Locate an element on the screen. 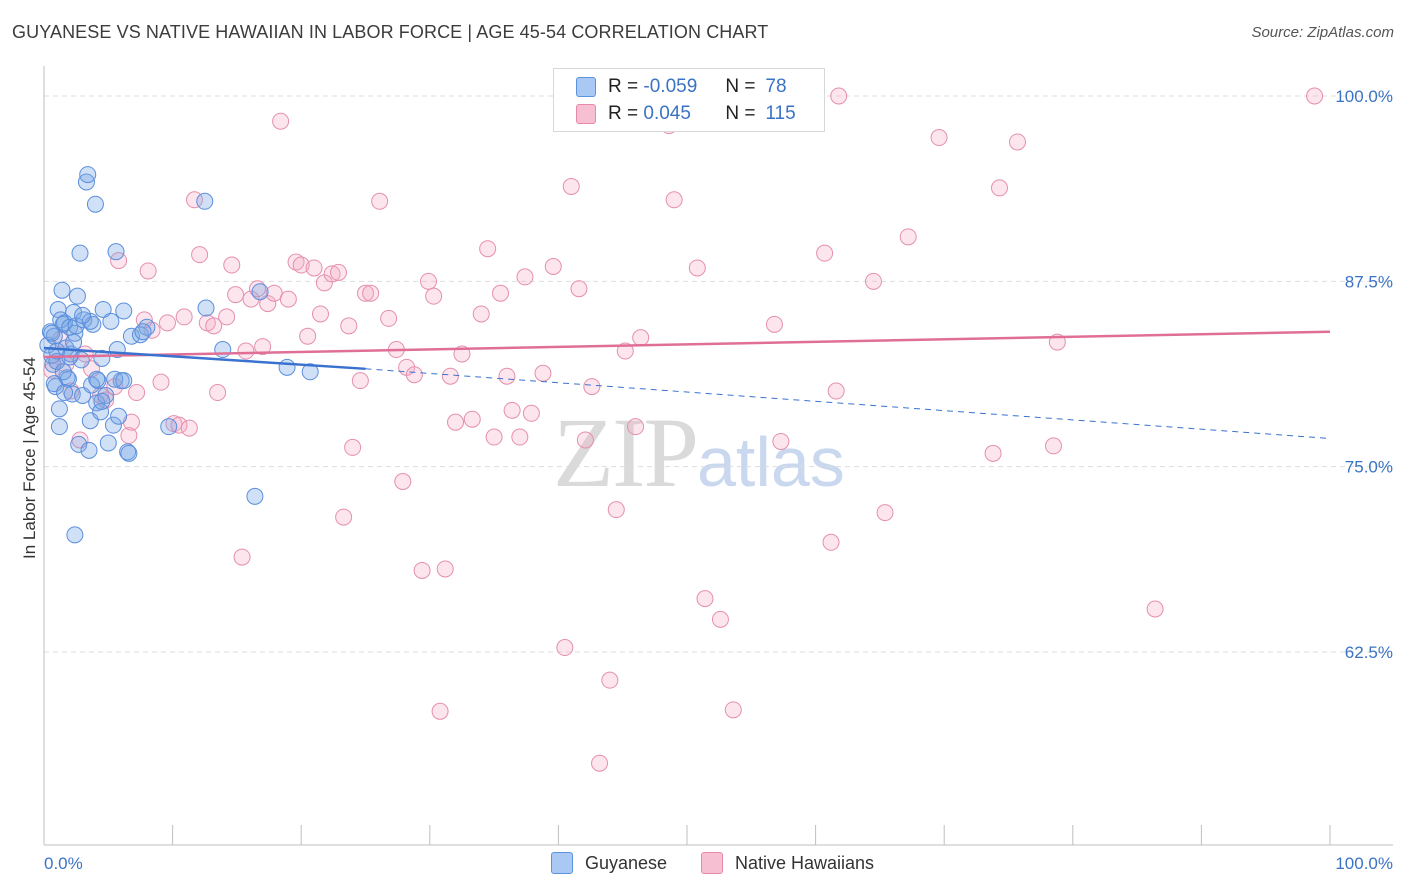 This screenshot has width=1406, height=892. series-legend: Guyanese Native Hawaiians is located at coordinates (703, 864).